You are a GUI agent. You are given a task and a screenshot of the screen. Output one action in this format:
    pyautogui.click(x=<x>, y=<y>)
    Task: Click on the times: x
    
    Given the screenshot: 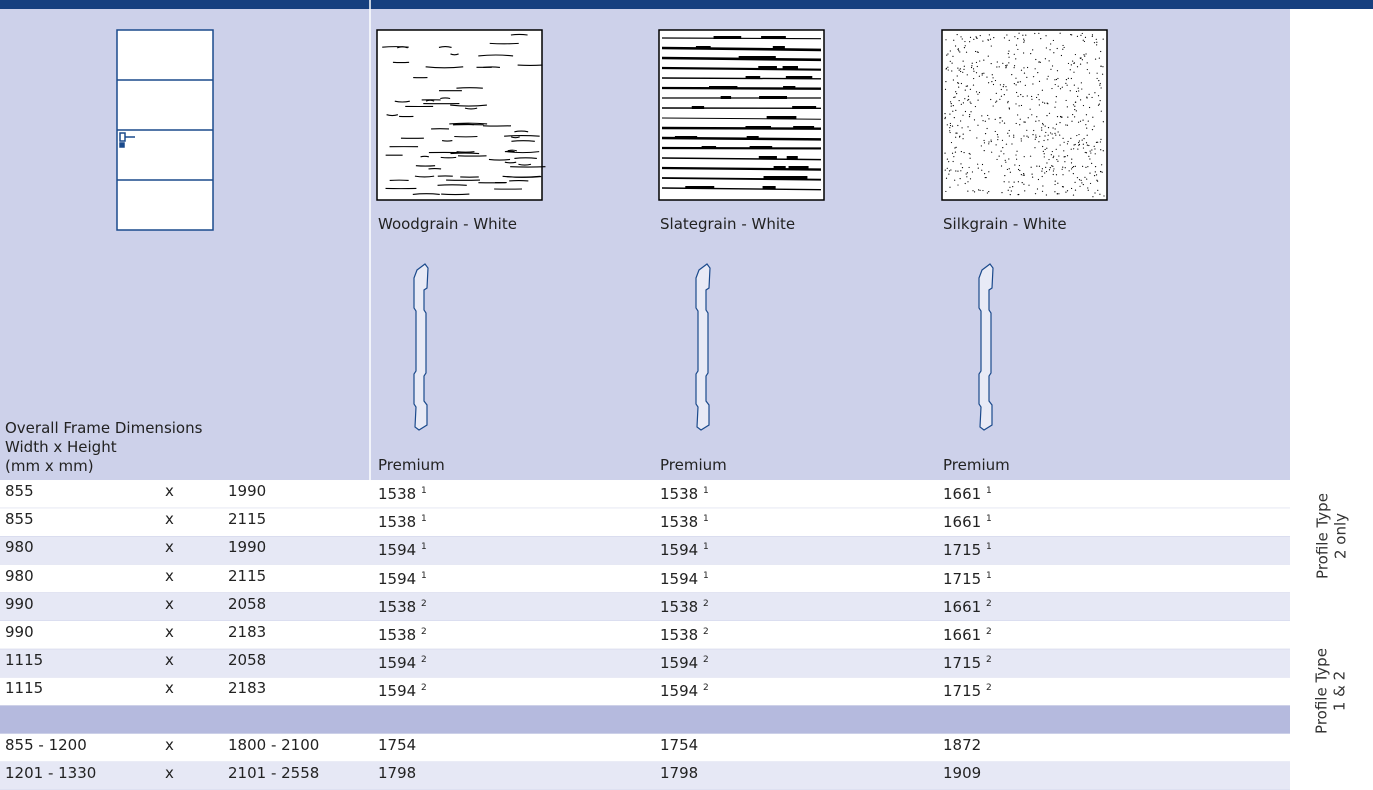 What is the action you would take?
    pyautogui.click(x=169, y=744)
    